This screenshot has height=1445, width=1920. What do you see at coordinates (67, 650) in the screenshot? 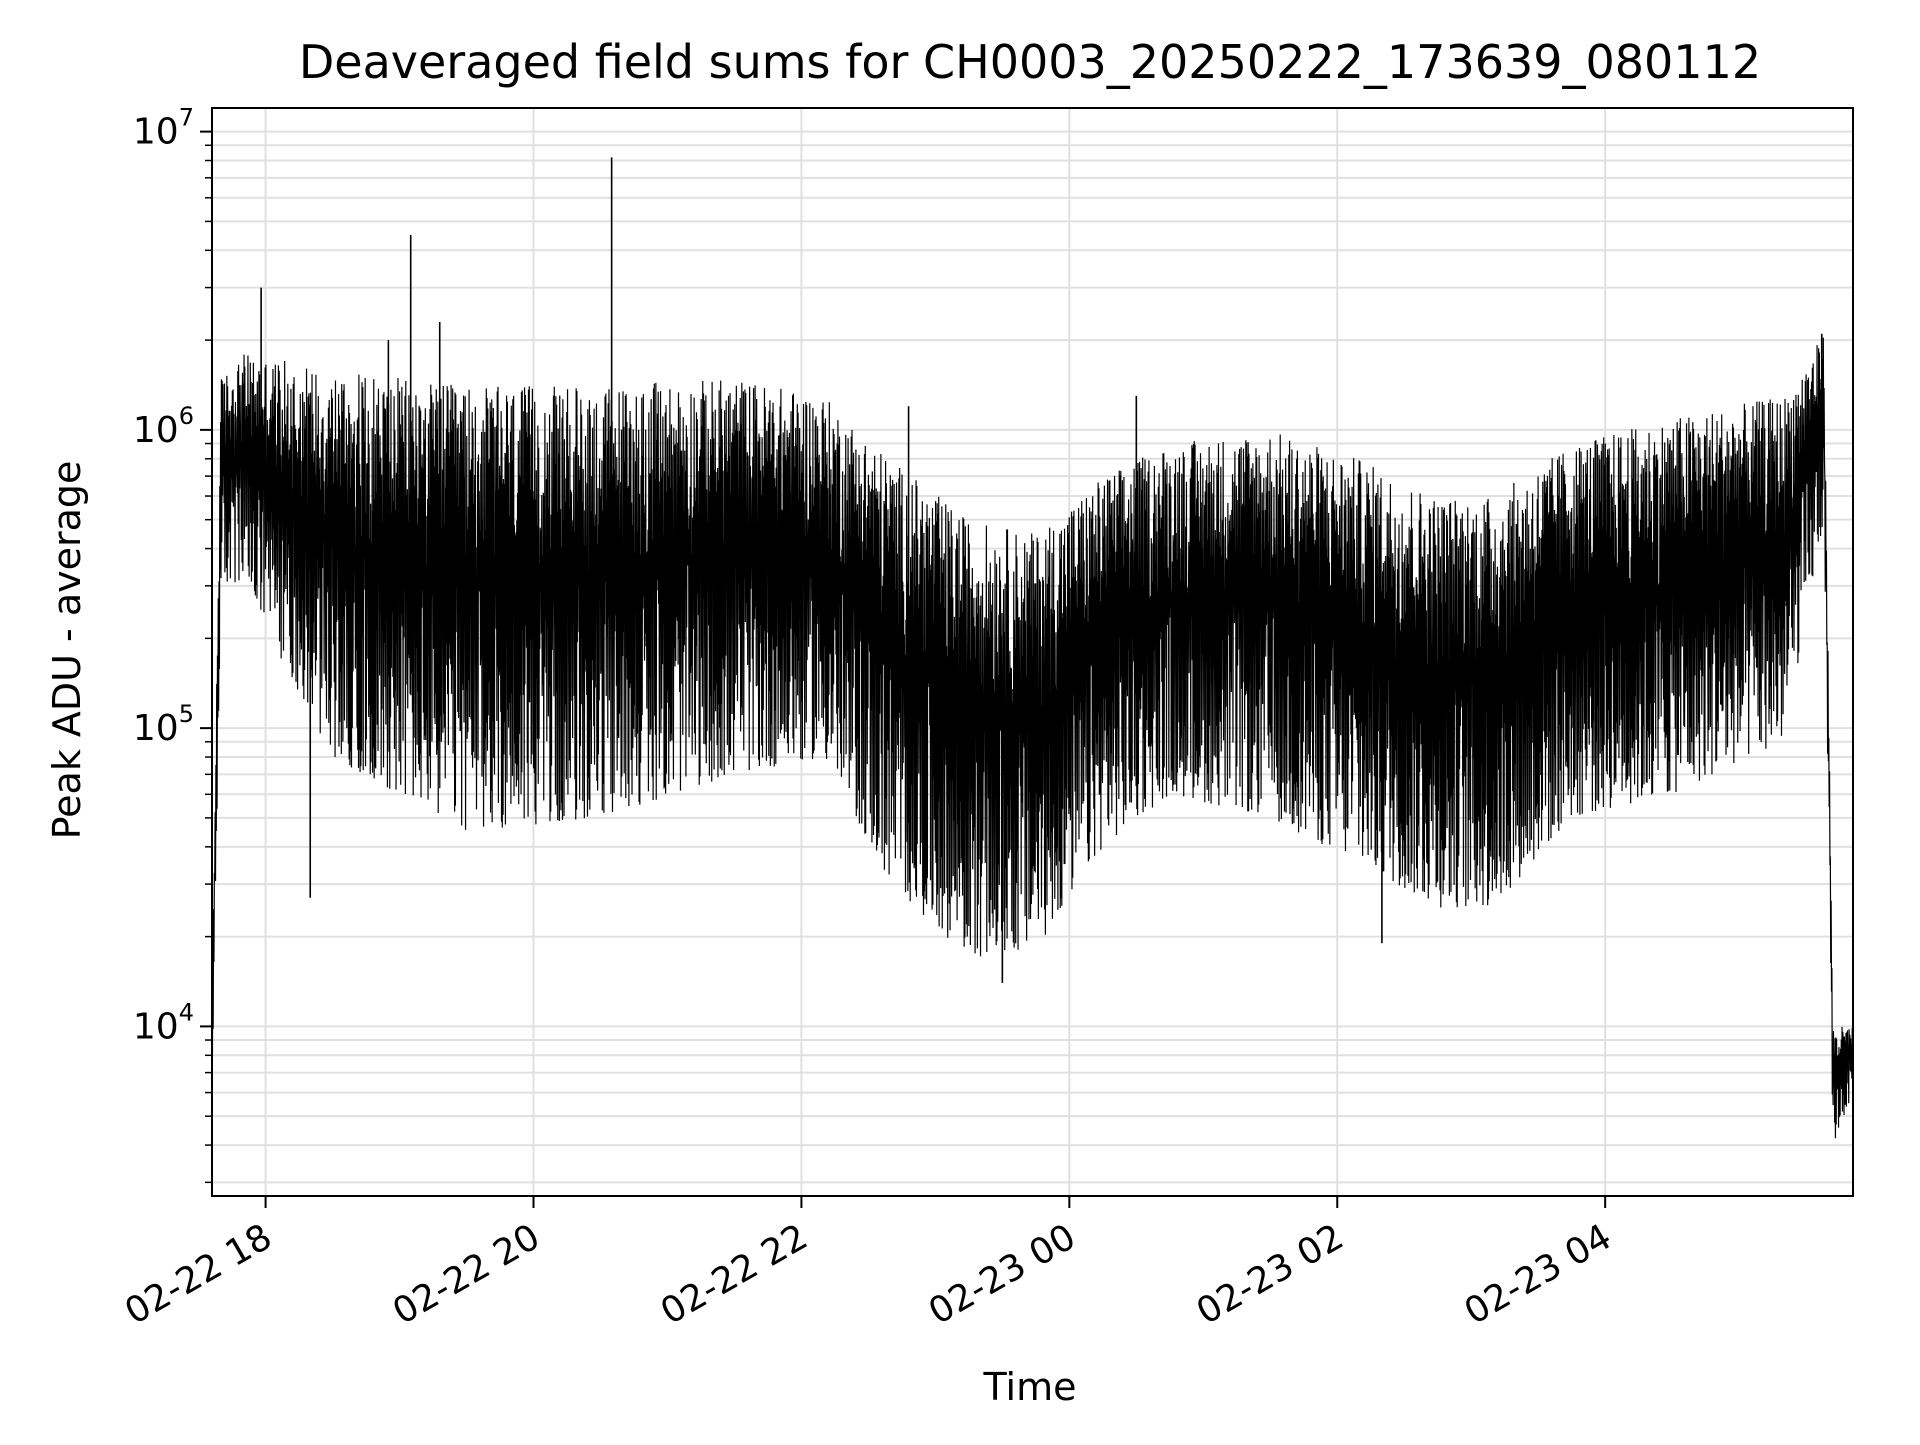
I see `y-axis-label: Peak ADU - average` at bounding box center [67, 650].